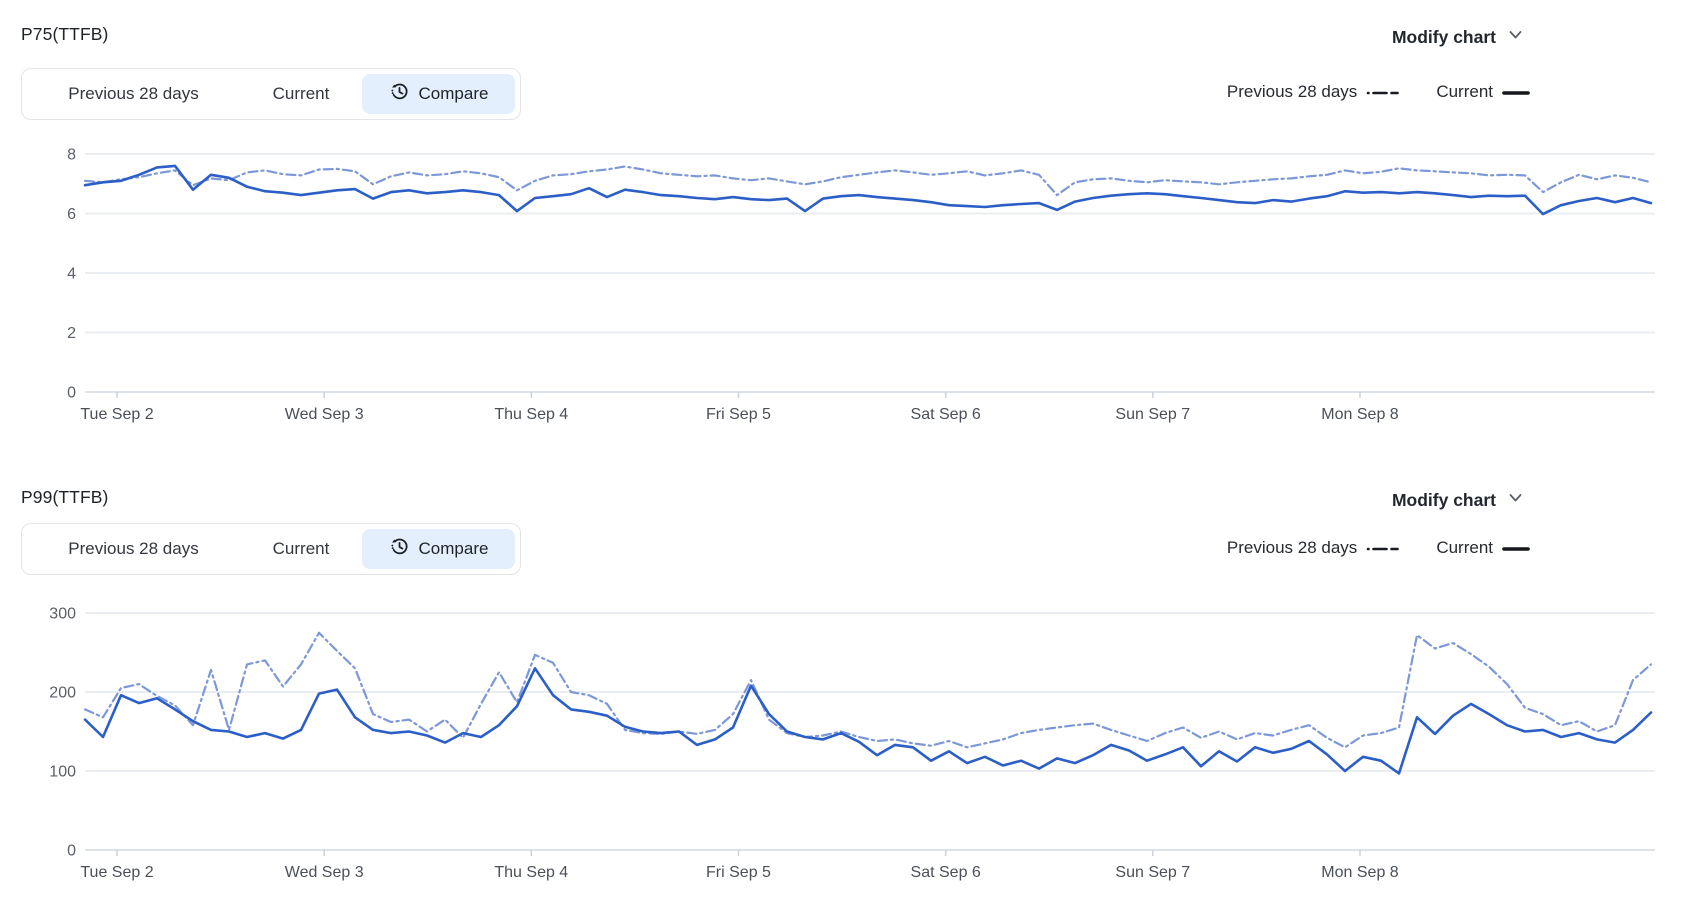 The height and width of the screenshot is (917, 1696). Describe the element at coordinates (65, 34) in the screenshot. I see `page-title-p75: P75(TTFB)` at that location.